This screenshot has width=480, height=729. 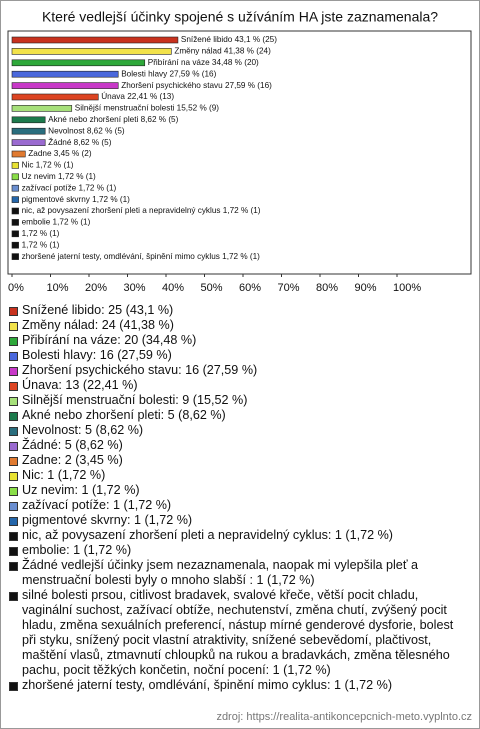 What do you see at coordinates (222, 51) in the screenshot?
I see `value-label: Změny nálad 41,38 % (24)` at bounding box center [222, 51].